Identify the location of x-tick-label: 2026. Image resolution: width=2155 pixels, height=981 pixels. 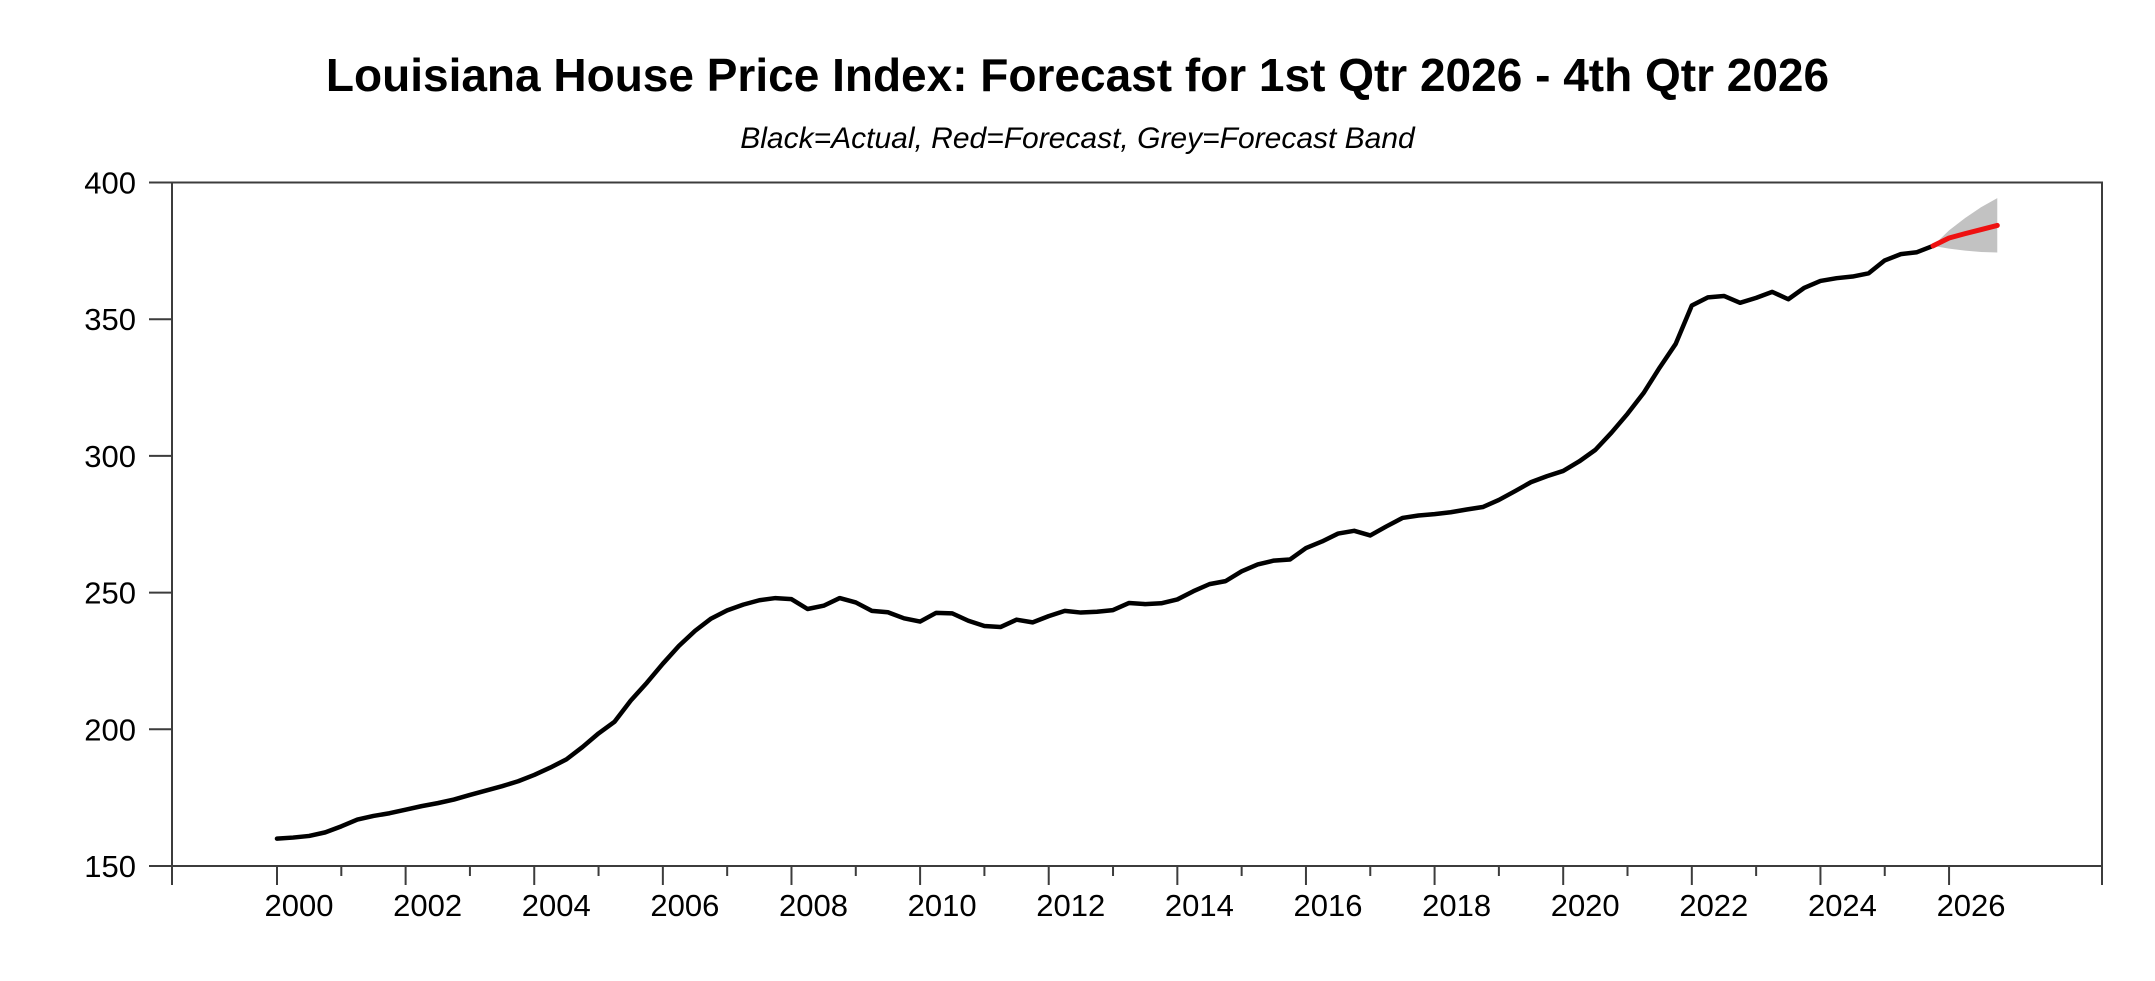
(1971, 905).